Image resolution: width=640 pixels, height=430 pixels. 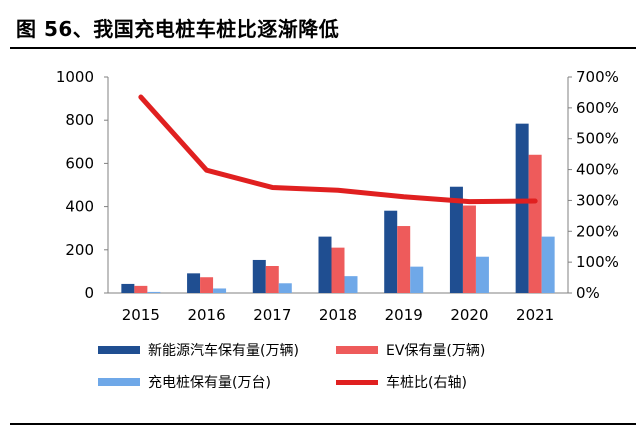 What do you see at coordinates (597, 262) in the screenshot?
I see `right-tick-label: 100%` at bounding box center [597, 262].